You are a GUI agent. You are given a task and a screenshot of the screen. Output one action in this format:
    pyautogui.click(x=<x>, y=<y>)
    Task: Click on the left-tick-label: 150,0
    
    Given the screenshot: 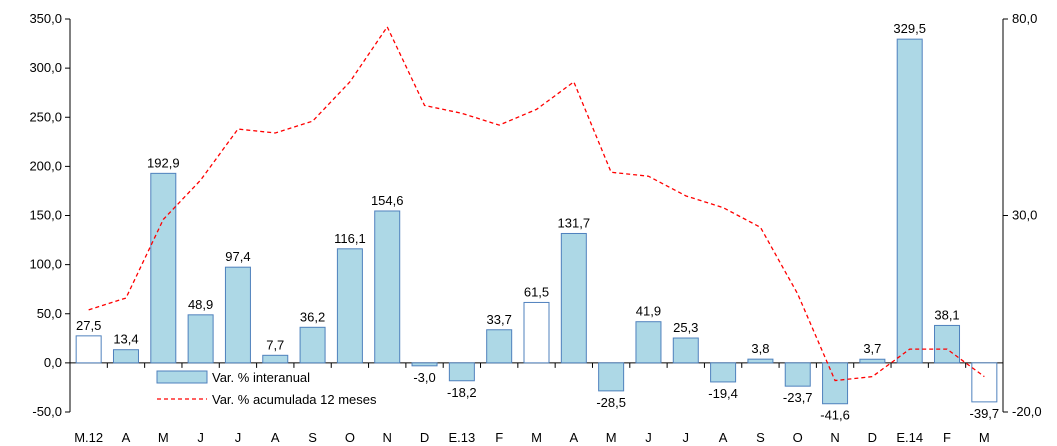 What is the action you would take?
    pyautogui.click(x=45, y=215)
    